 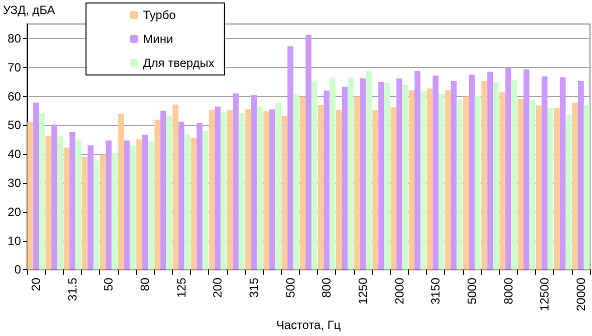 What do you see at coordinates (435, 290) in the screenshot?
I see `x-tick-label: 3150` at bounding box center [435, 290].